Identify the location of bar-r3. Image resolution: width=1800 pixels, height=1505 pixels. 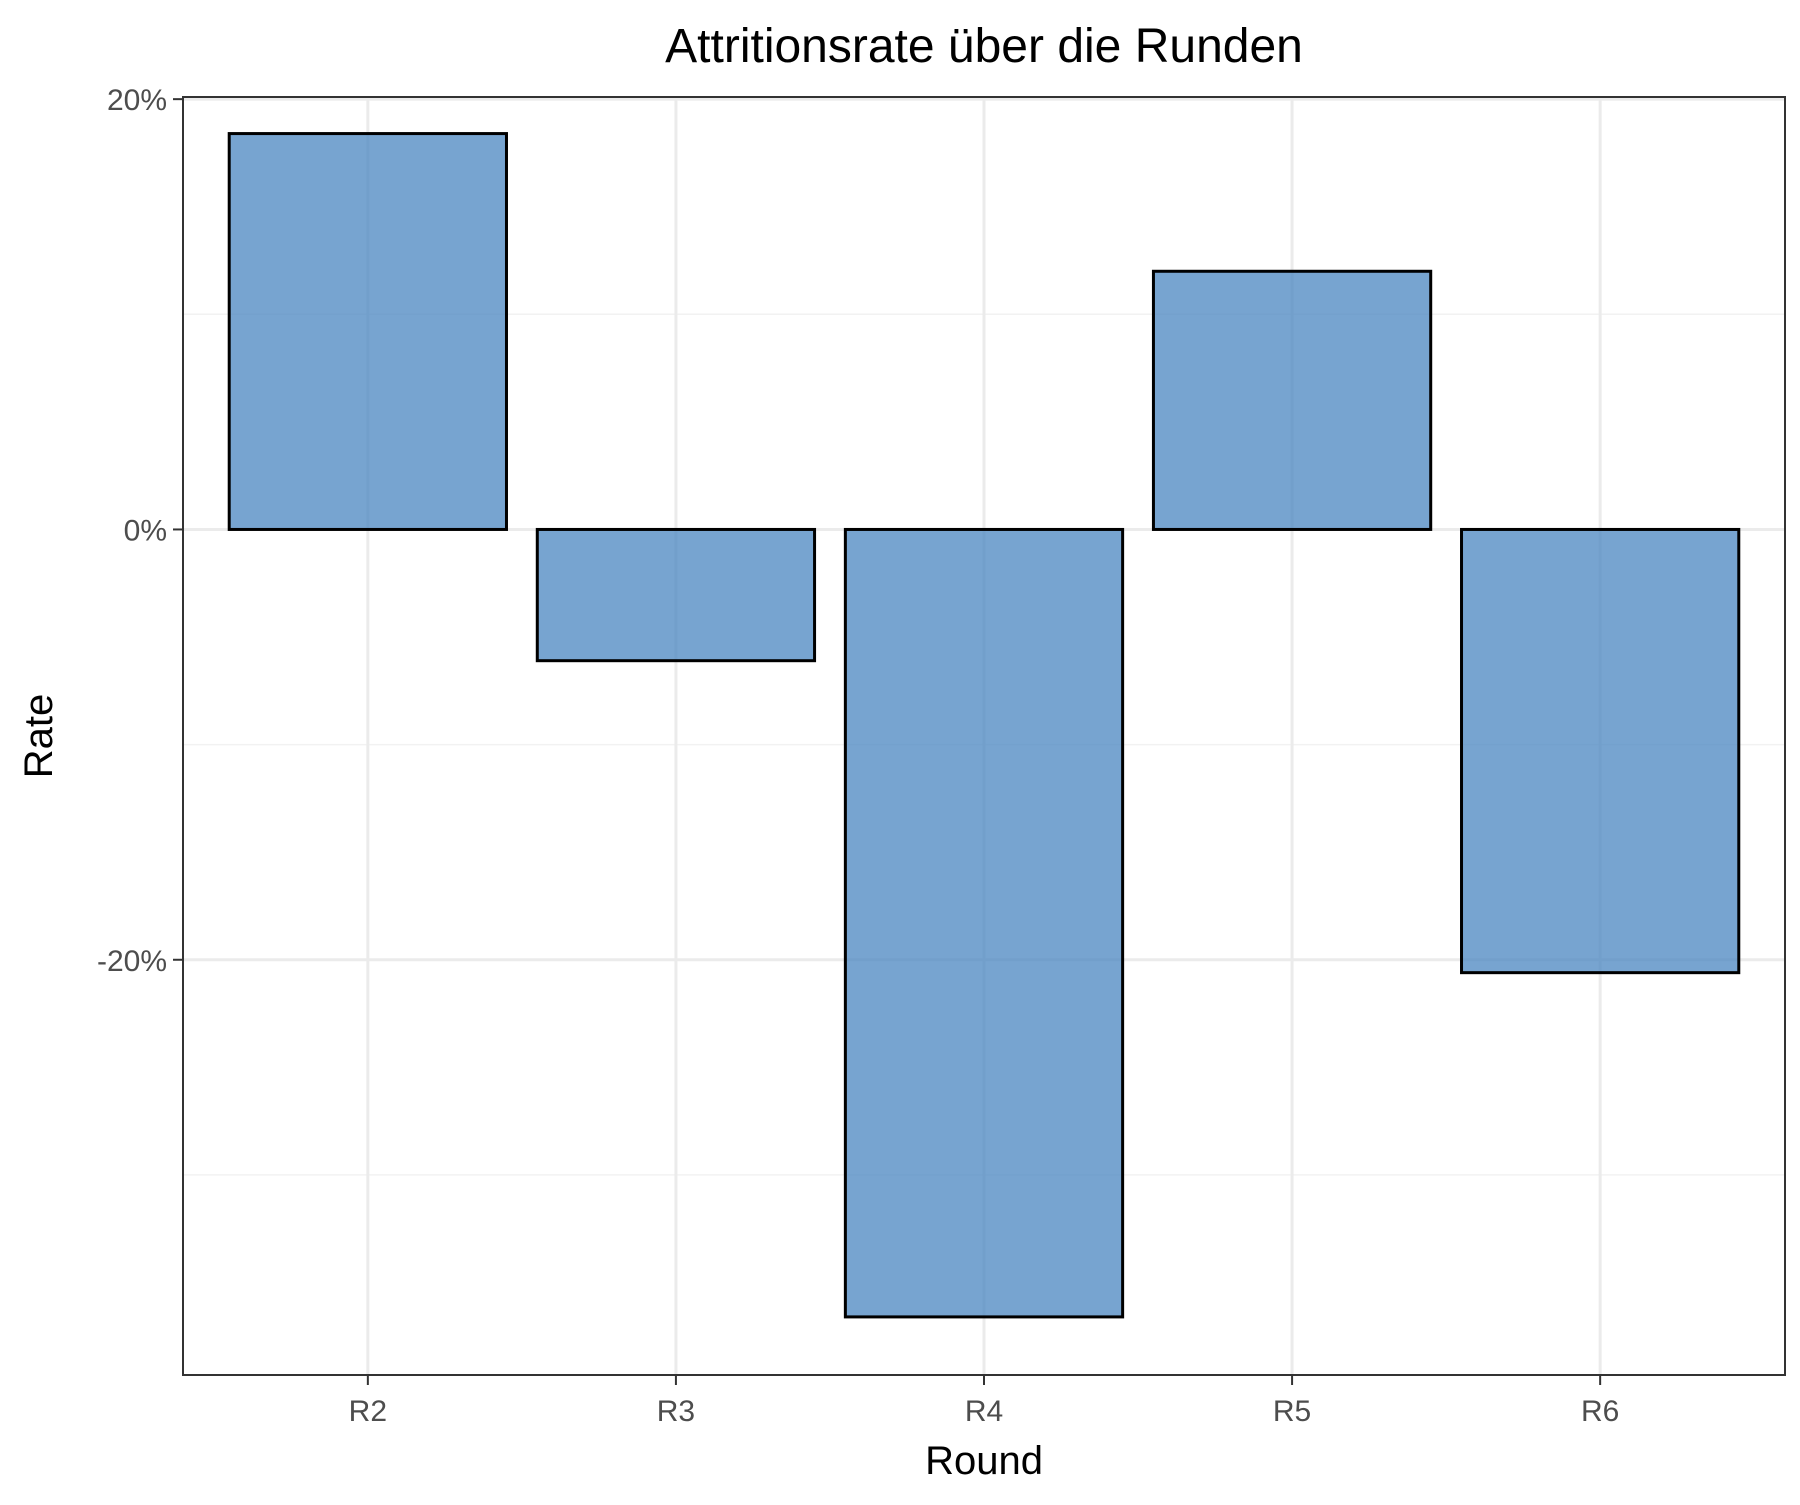
(676, 595).